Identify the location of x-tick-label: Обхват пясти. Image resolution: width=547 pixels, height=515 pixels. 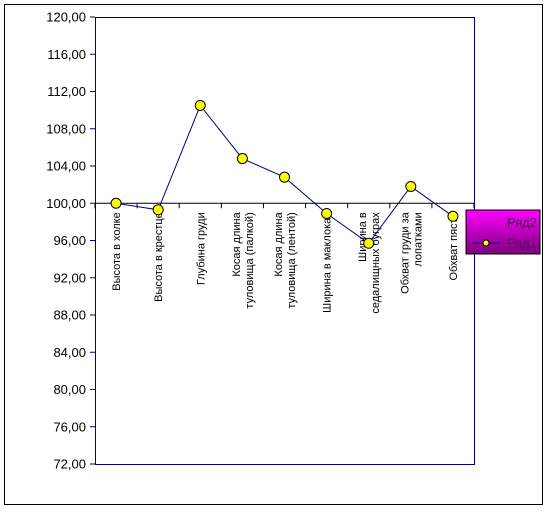
(454, 246).